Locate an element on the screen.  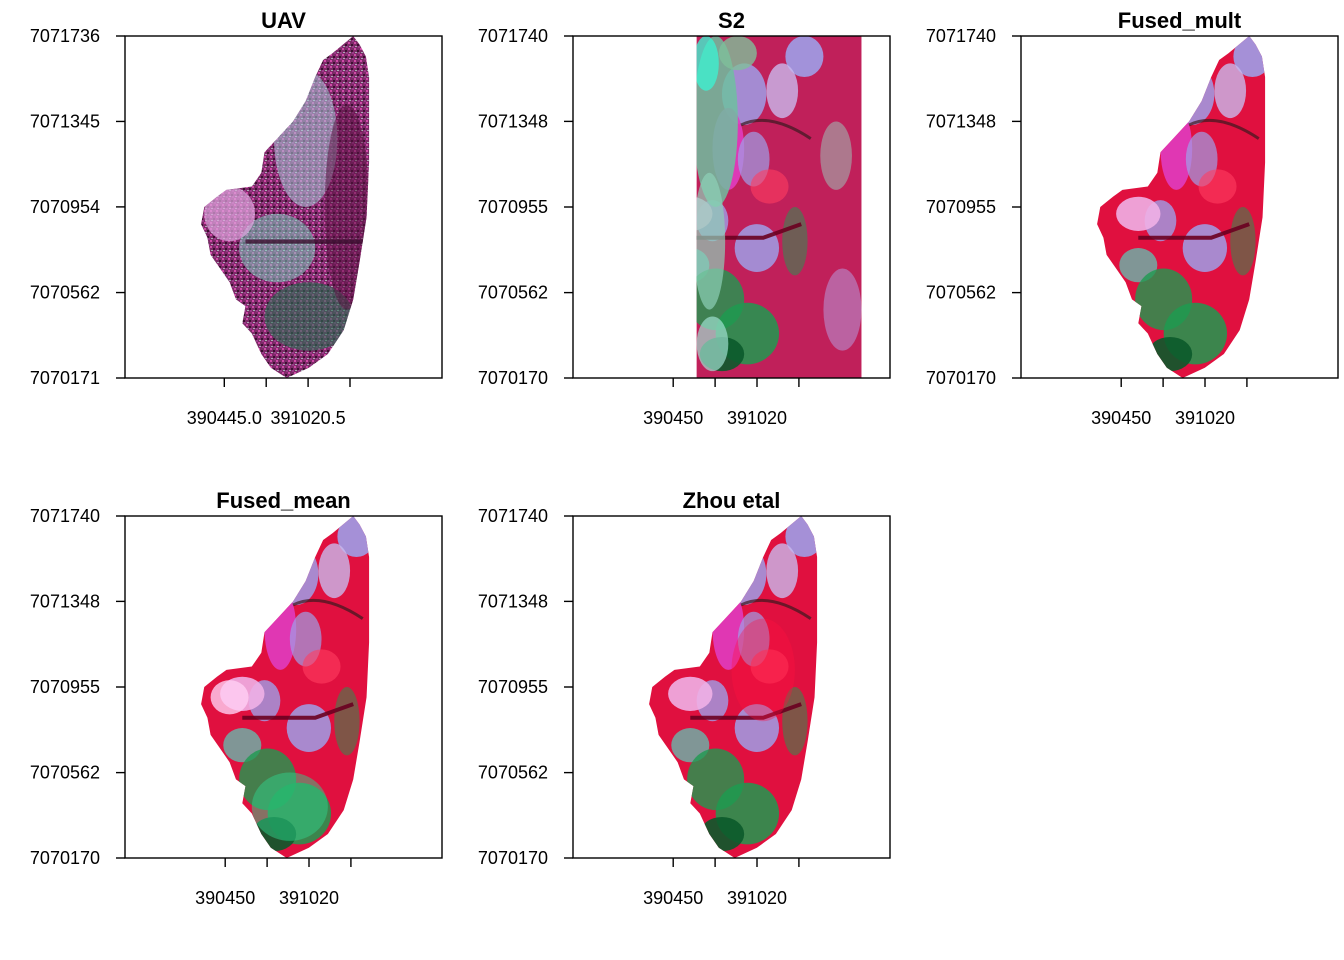
panel-title: Fused_mult is located at coordinates (1180, 20).